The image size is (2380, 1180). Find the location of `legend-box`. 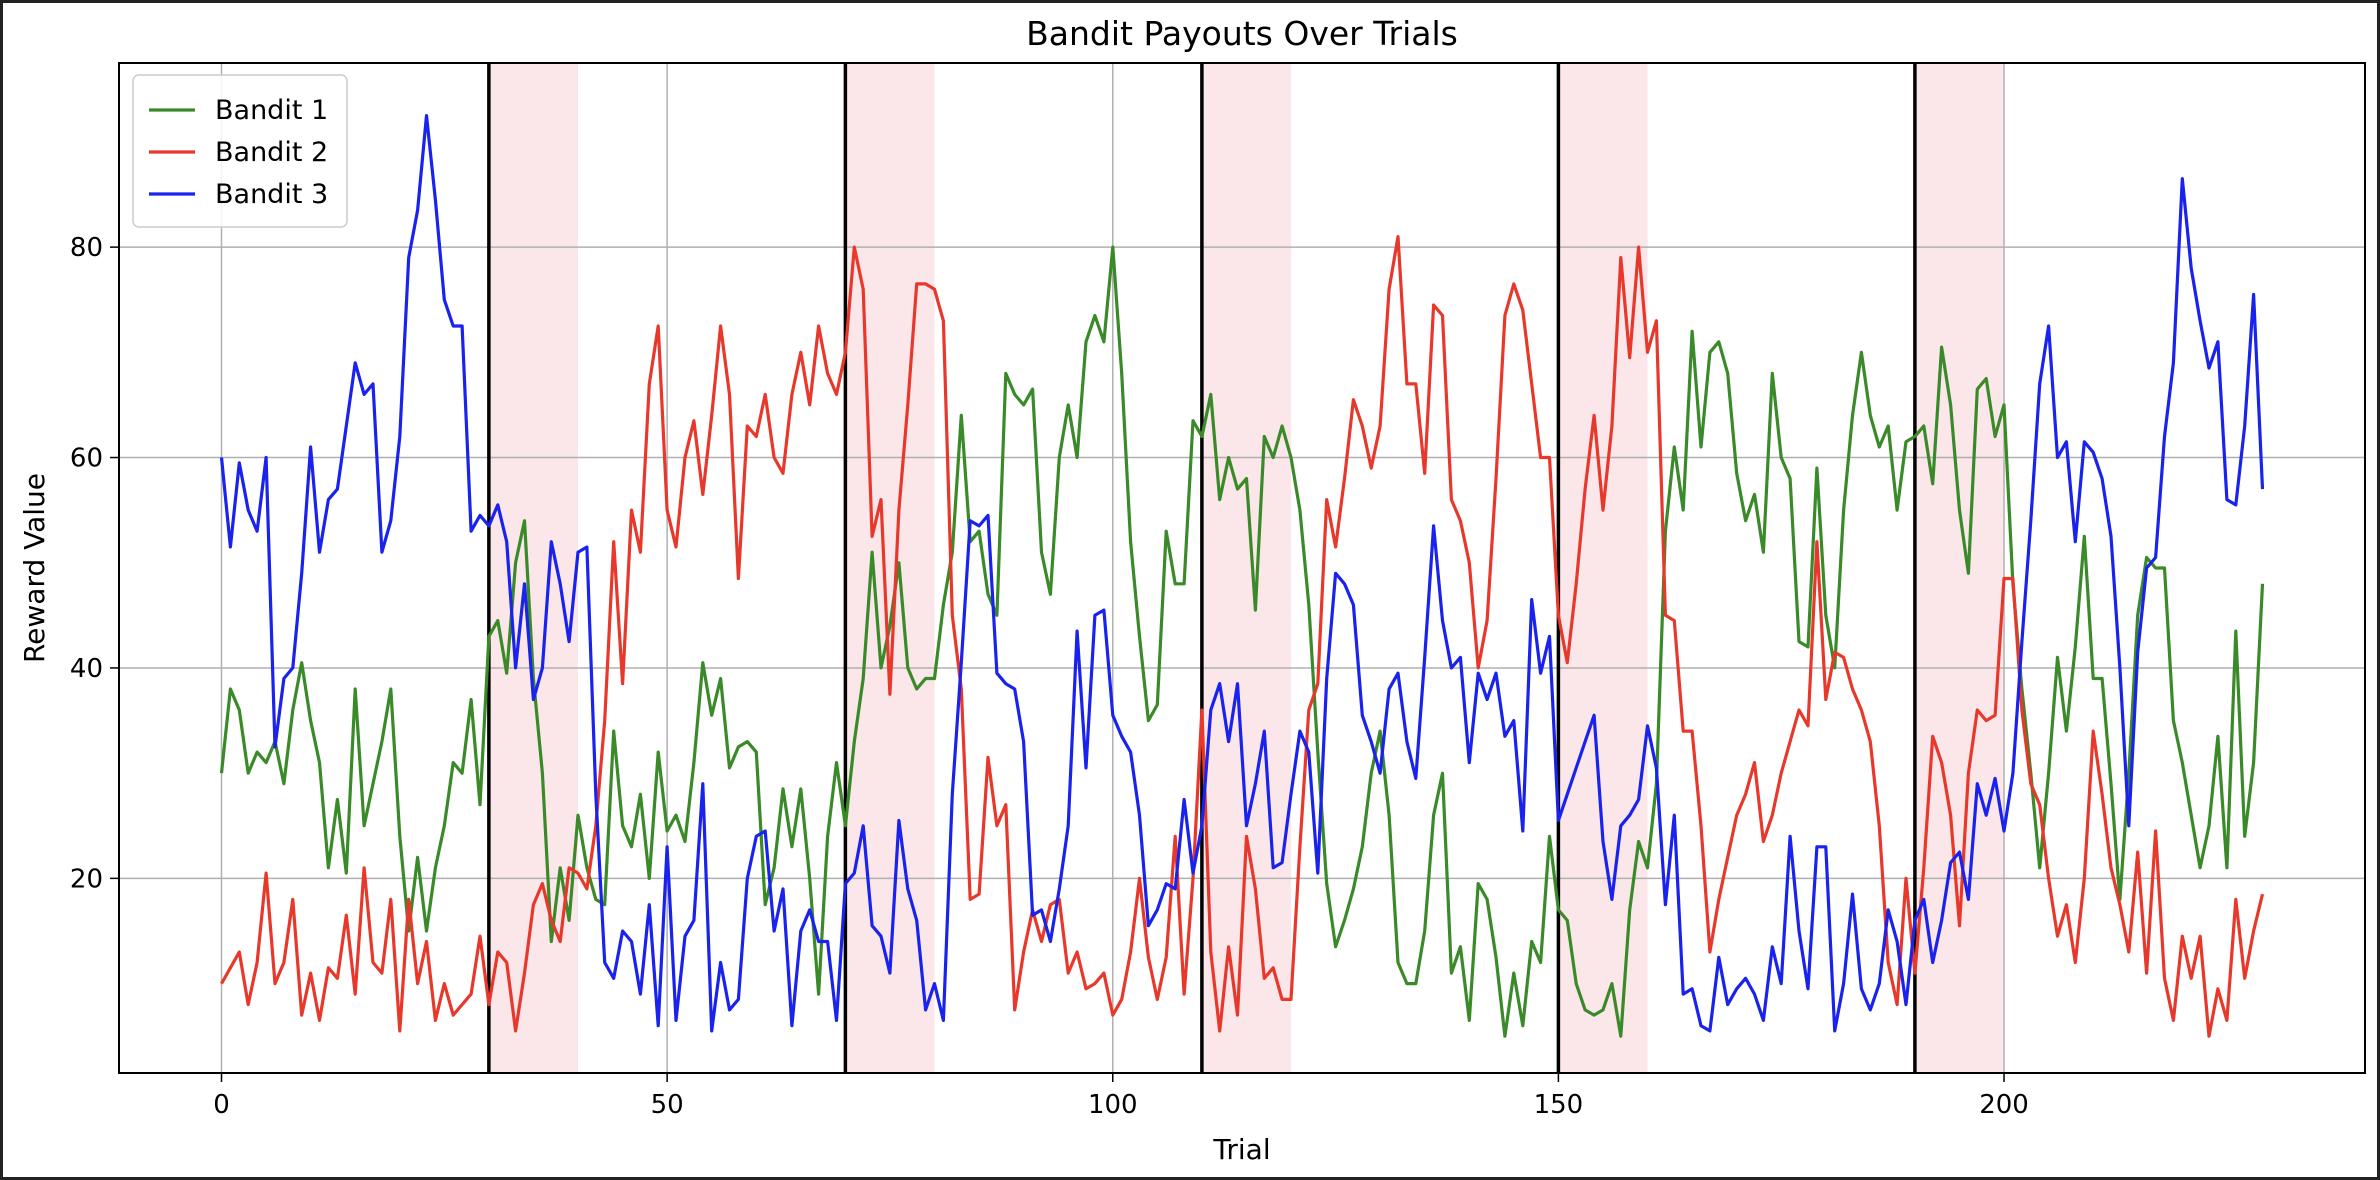

legend-box is located at coordinates (240, 151).